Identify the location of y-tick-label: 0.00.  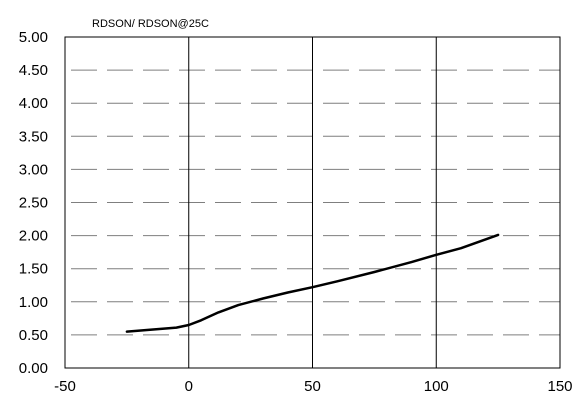
(33, 368).